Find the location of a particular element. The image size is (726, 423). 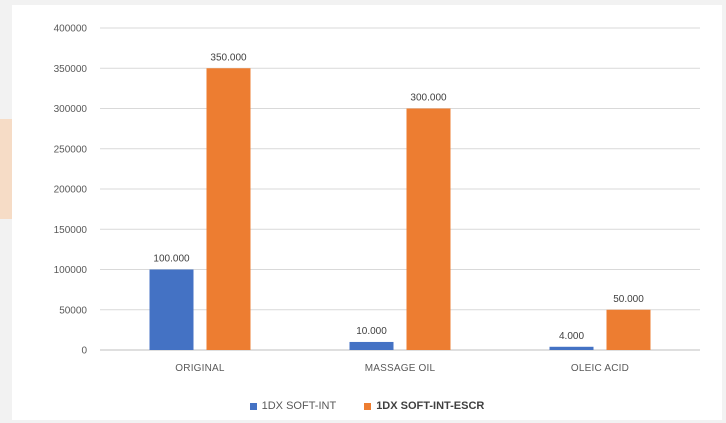

legend-item-series-1: 1DX SOFT-INT is located at coordinates (293, 406).